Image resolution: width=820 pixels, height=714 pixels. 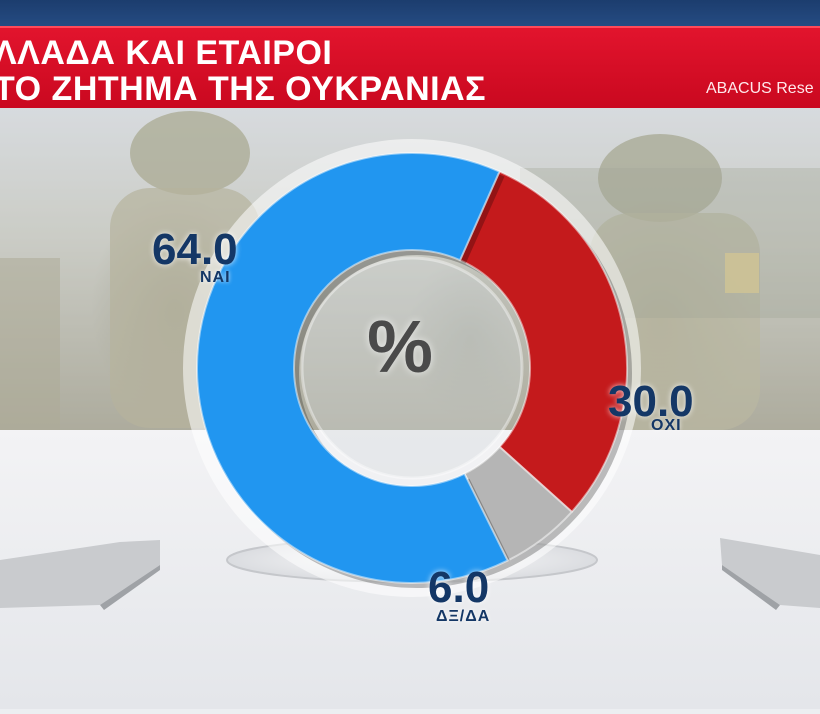 I want to click on label-dk-category: ΔΞ/ΔΑ, so click(x=463, y=616).